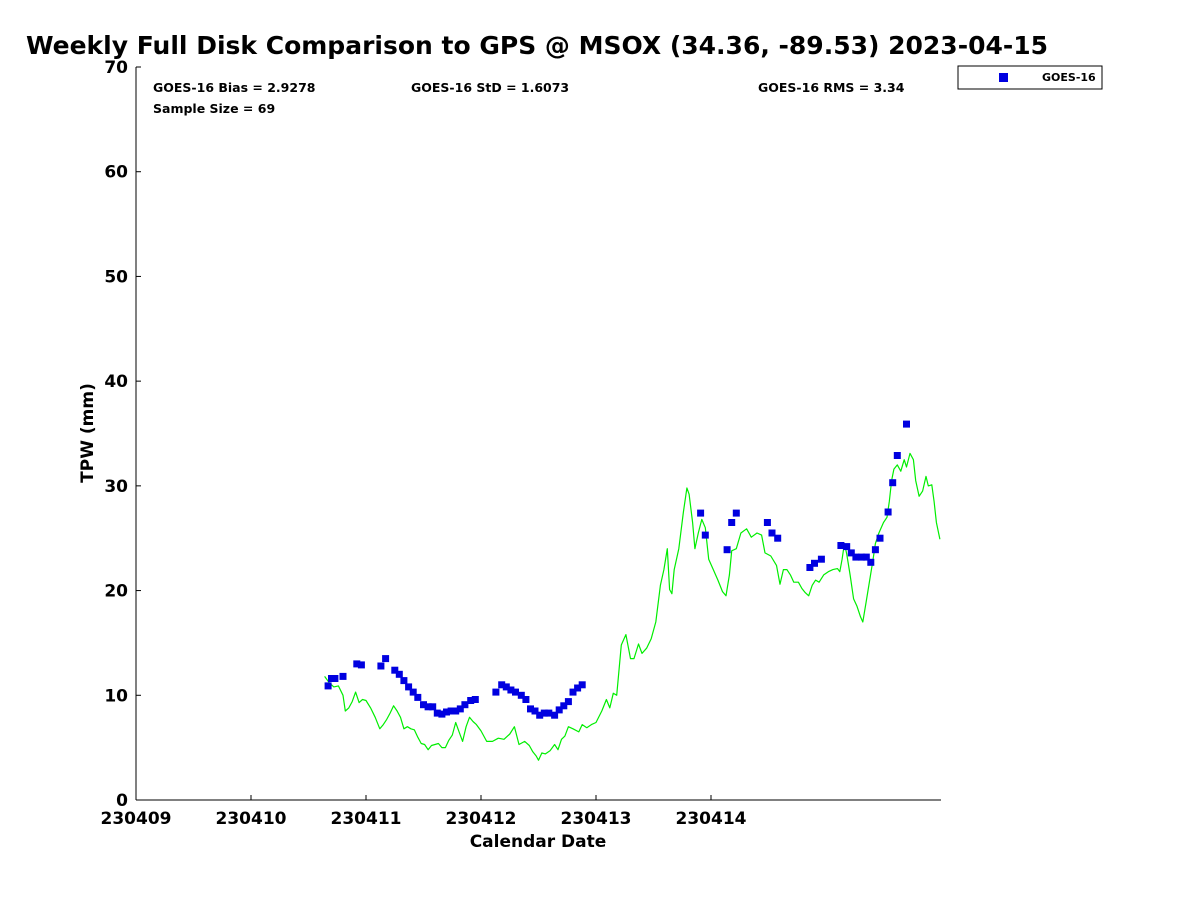 Image resolution: width=1200 pixels, height=900 pixels. I want to click on y-tick-label: 0, so click(122, 801).